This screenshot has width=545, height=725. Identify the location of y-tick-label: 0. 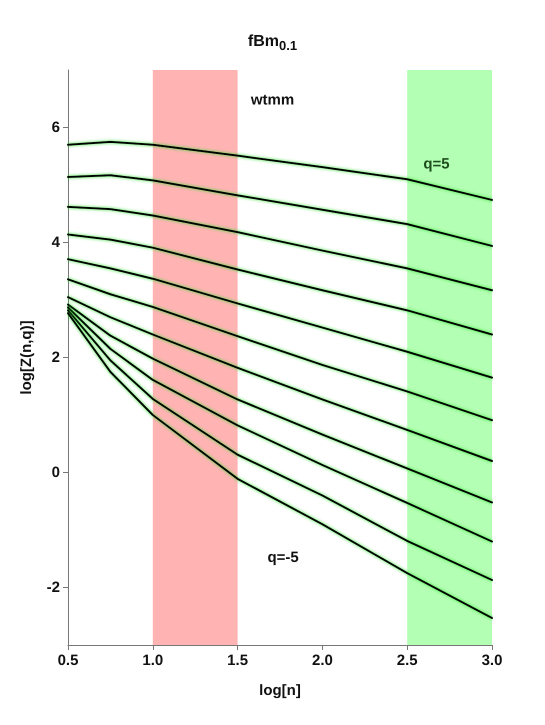
(56, 472).